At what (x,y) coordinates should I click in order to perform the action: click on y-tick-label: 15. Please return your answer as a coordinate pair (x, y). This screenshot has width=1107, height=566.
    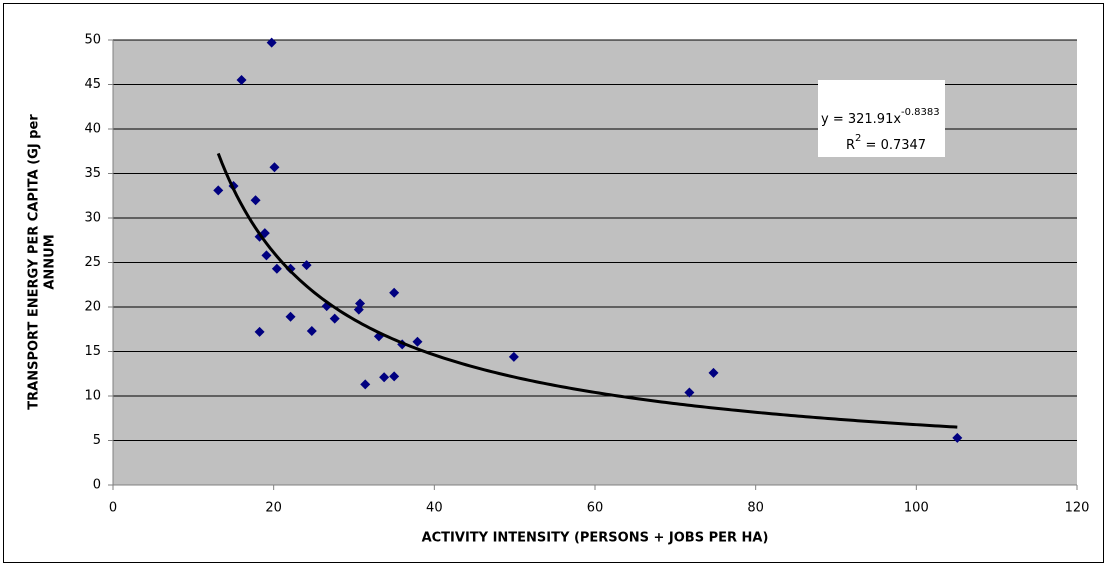
    Looking at the image, I should click on (92, 351).